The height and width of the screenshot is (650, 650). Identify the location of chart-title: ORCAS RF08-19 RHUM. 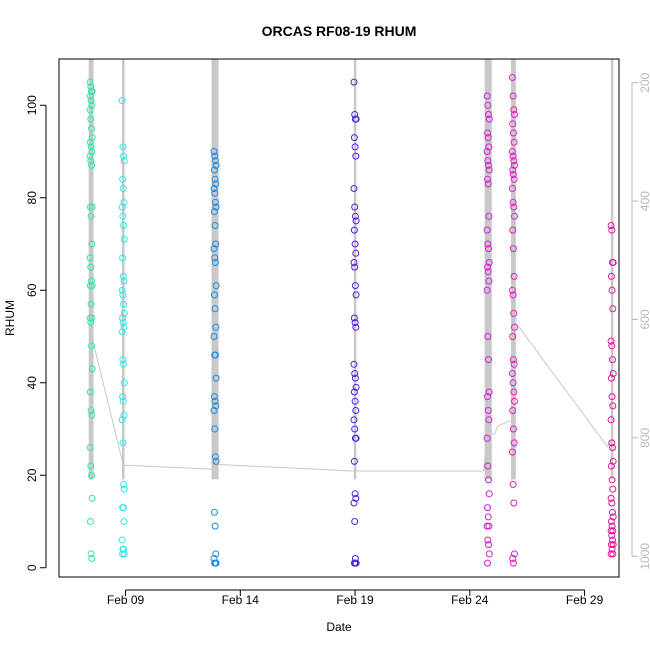
(339, 31).